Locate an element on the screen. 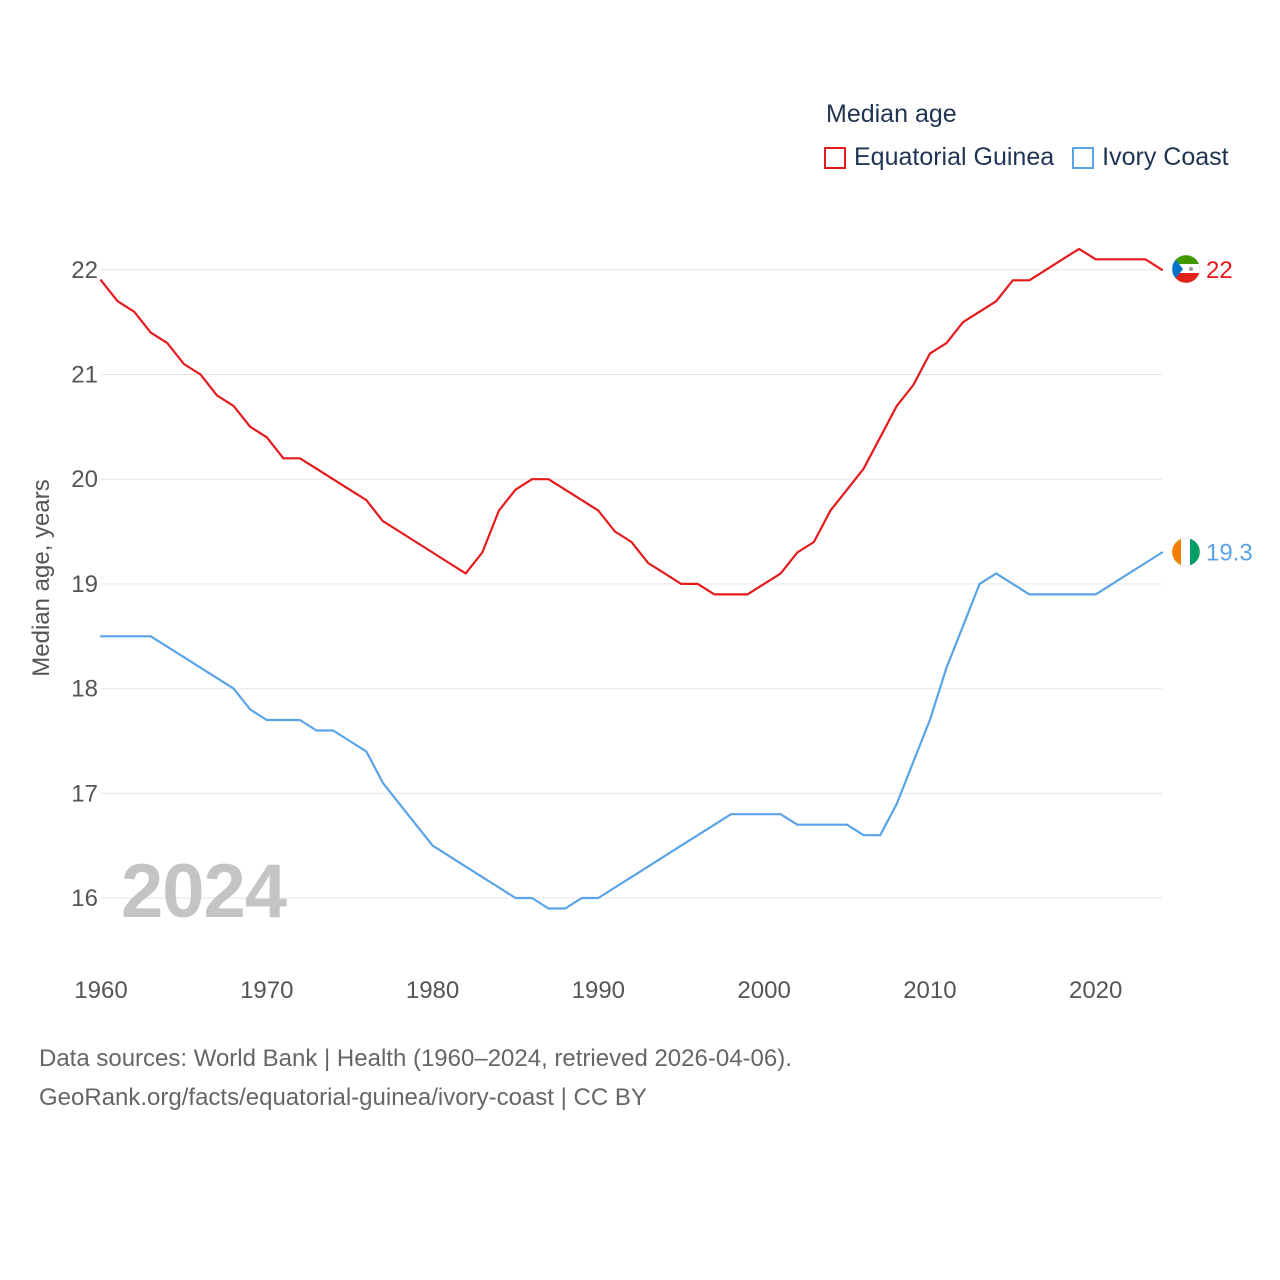 Image resolution: width=1280 pixels, height=1280 pixels. x-tick-label: 1980 is located at coordinates (432, 990).